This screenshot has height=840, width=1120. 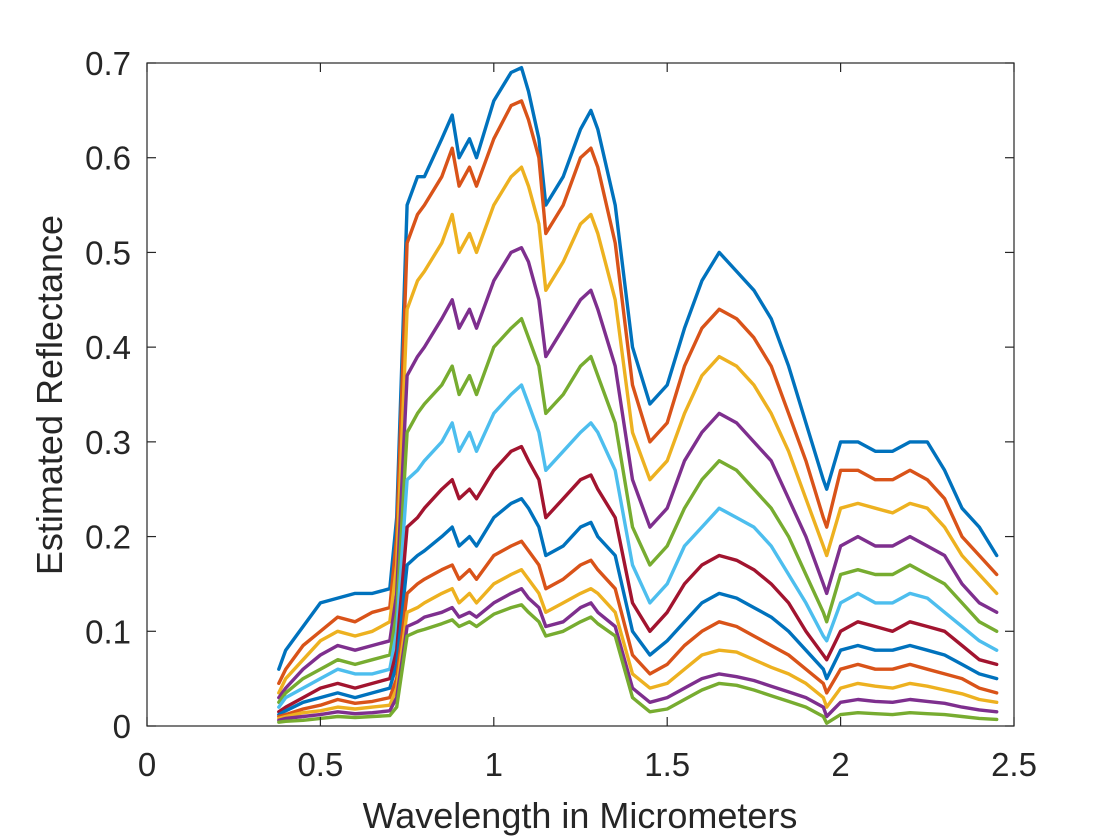 What do you see at coordinates (108, 631) in the screenshot?
I see `y-tick-label: 0.1` at bounding box center [108, 631].